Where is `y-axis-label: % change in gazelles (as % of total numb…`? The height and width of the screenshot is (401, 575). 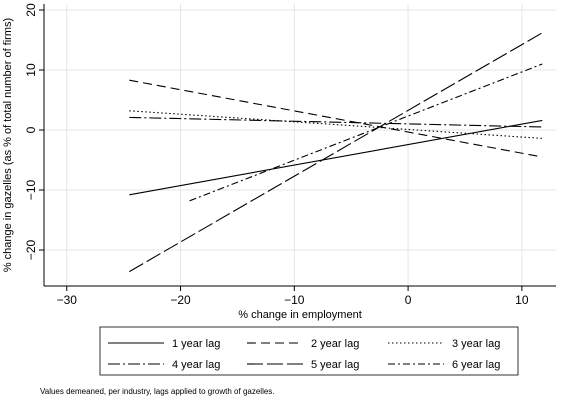
y-axis-label: % change in gazelles (as % of total numb… is located at coordinates (8, 145).